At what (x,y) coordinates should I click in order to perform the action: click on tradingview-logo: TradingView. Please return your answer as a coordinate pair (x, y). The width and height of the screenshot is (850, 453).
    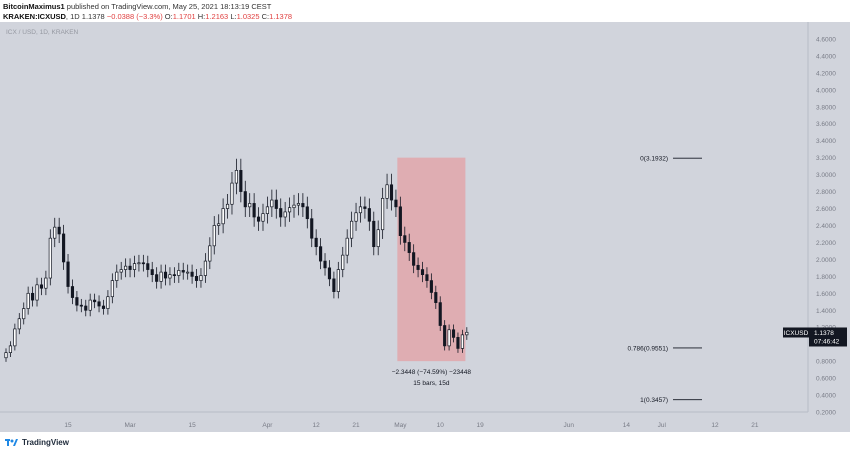
    Looking at the image, I should click on (37, 442).